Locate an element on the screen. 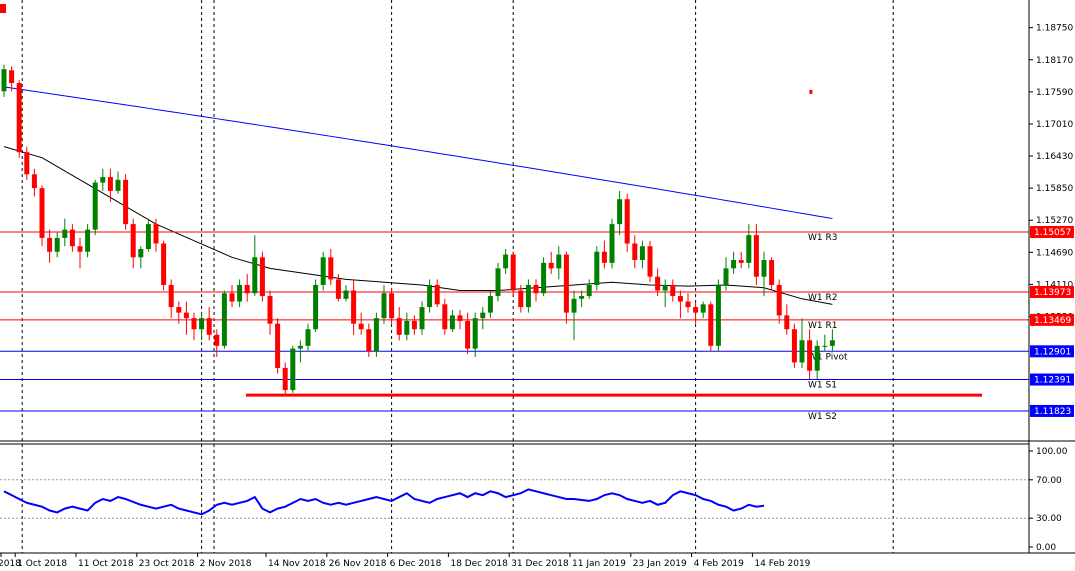  time-tick-label: 1 Oct 2018 is located at coordinates (42, 564).